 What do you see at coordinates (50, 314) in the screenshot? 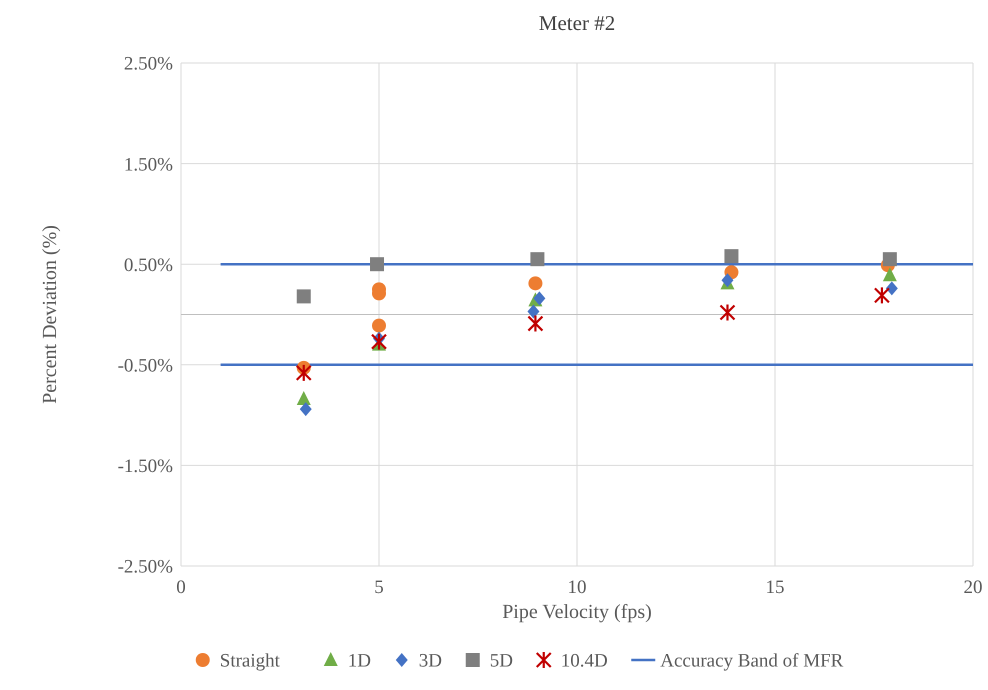
I see `y-axis-title: Percent Deviation (%)` at bounding box center [50, 314].